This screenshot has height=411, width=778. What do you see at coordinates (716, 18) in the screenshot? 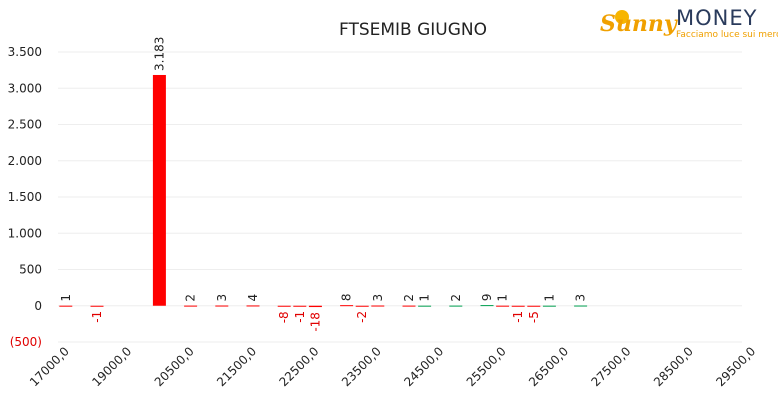
I see `logo-name: MONEY` at bounding box center [716, 18].